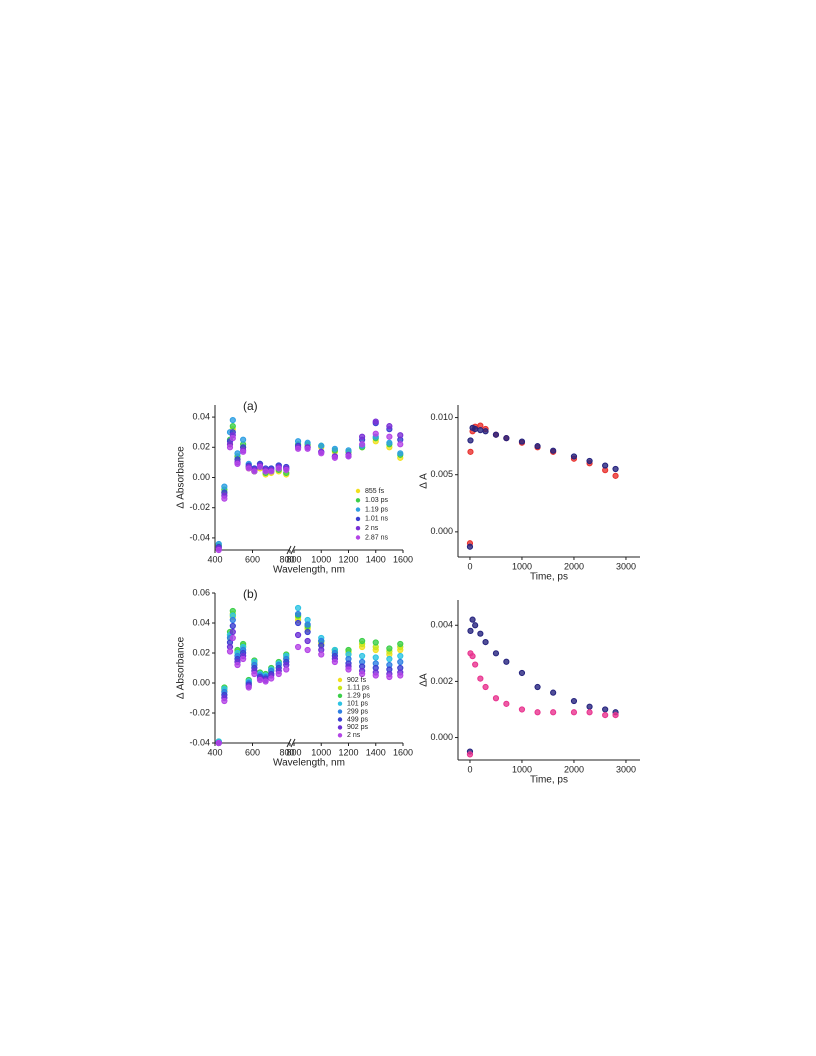 The image size is (816, 1056). I want to click on y-tick-label: 0.000, so click(441, 737).